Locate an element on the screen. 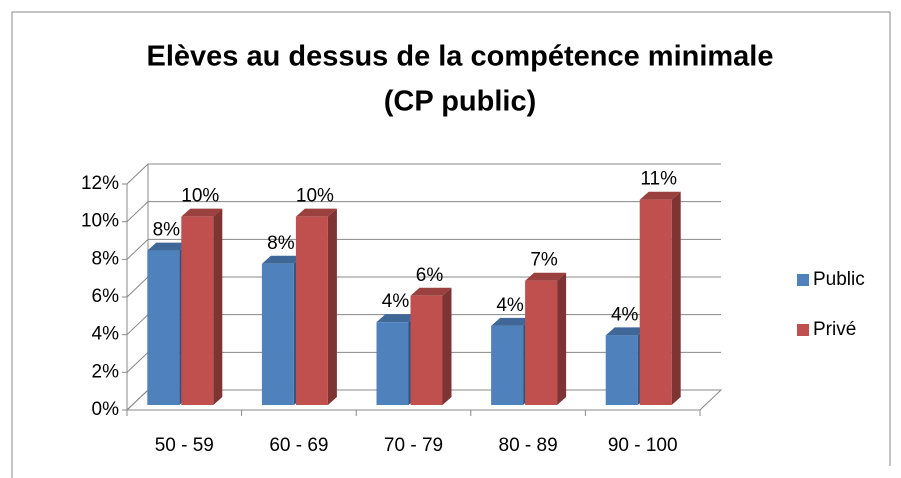  y-tick-label: 10% is located at coordinates (100, 221).